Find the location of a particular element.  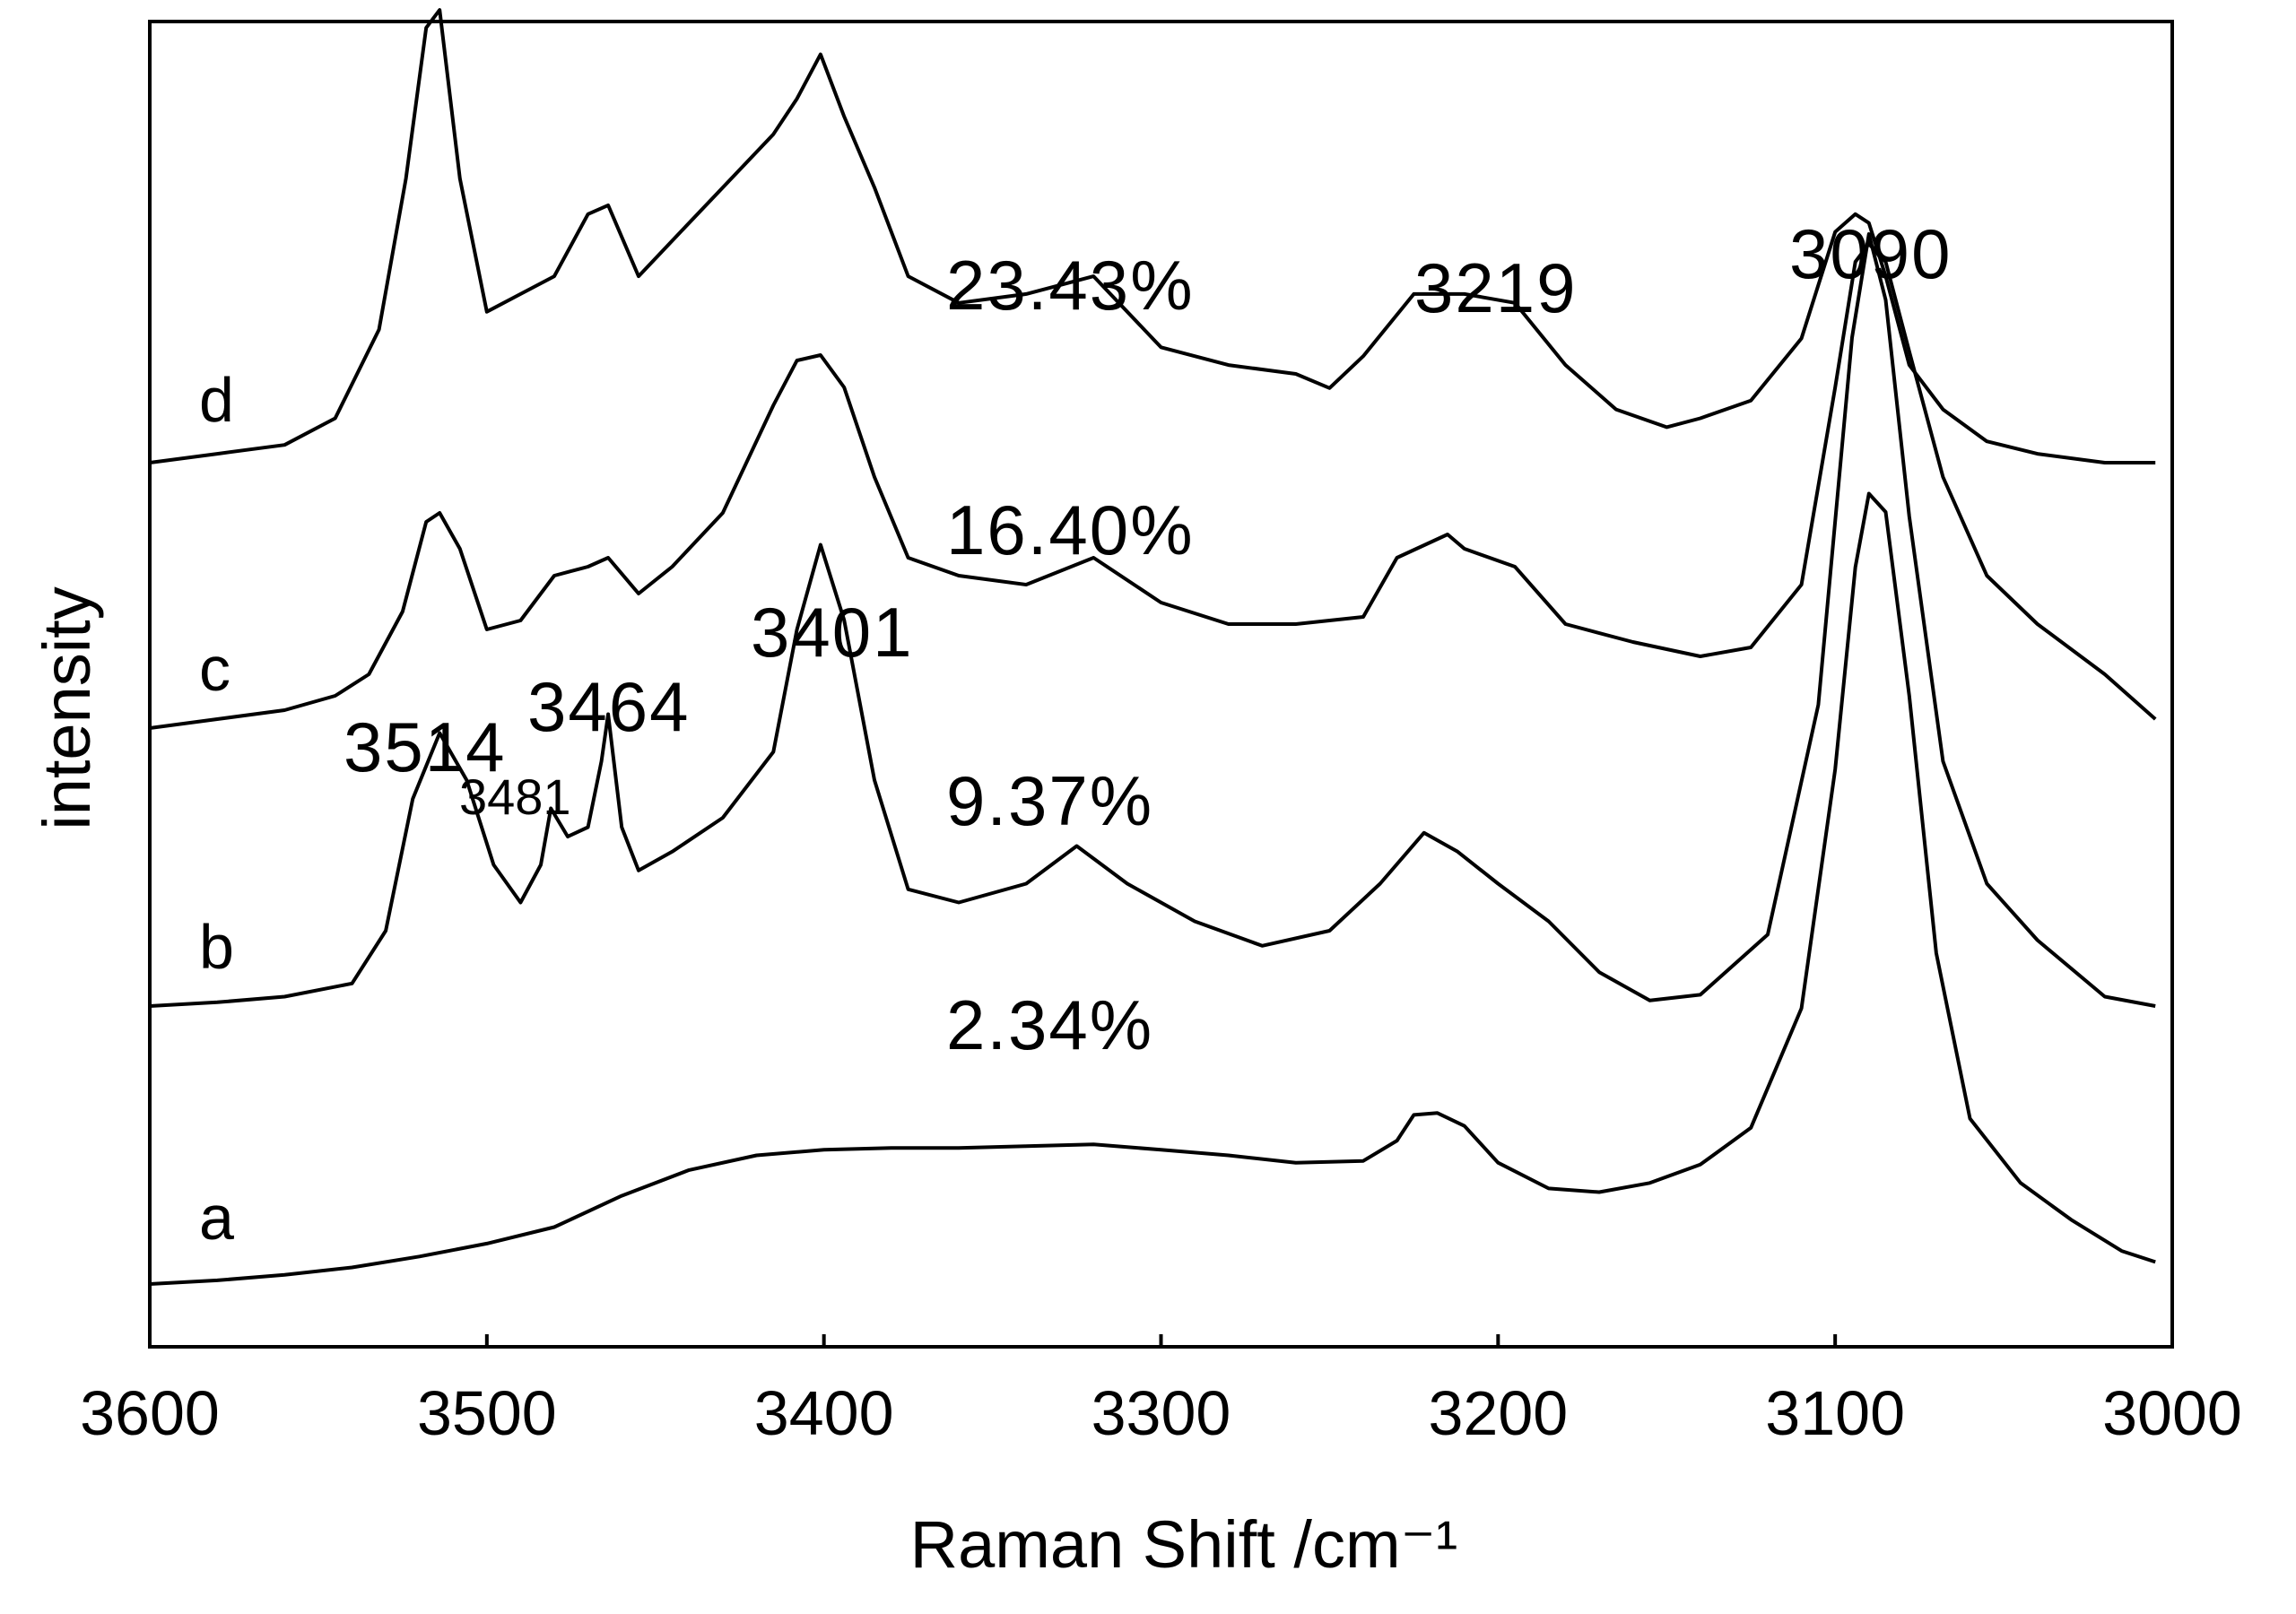

concentration-annotation-b: 9.37% is located at coordinates (1049, 800).